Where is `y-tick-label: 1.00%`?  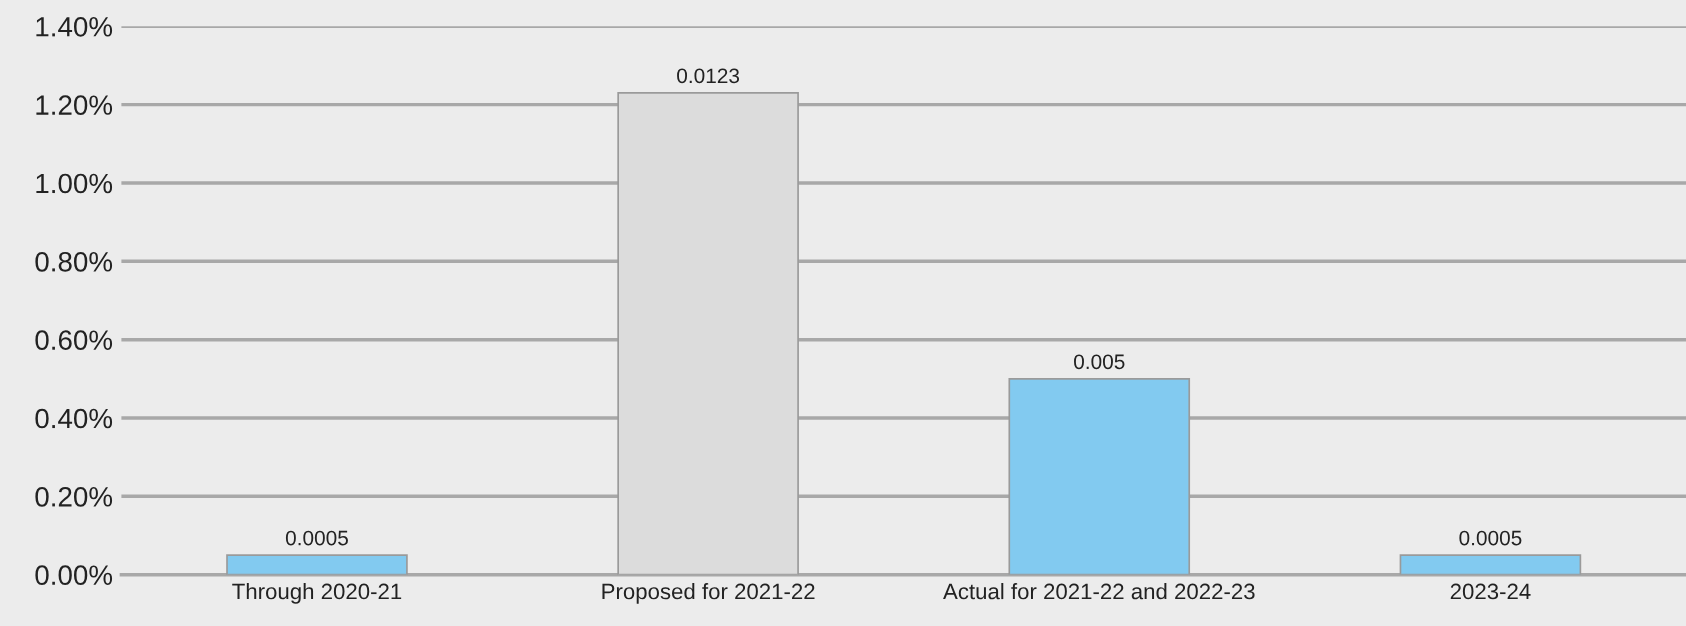 y-tick-label: 1.00% is located at coordinates (74, 183).